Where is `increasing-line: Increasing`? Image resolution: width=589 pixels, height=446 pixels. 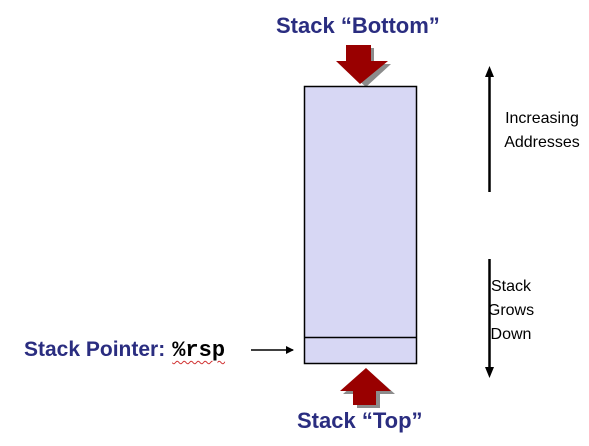
increasing-line: Increasing is located at coordinates (542, 118).